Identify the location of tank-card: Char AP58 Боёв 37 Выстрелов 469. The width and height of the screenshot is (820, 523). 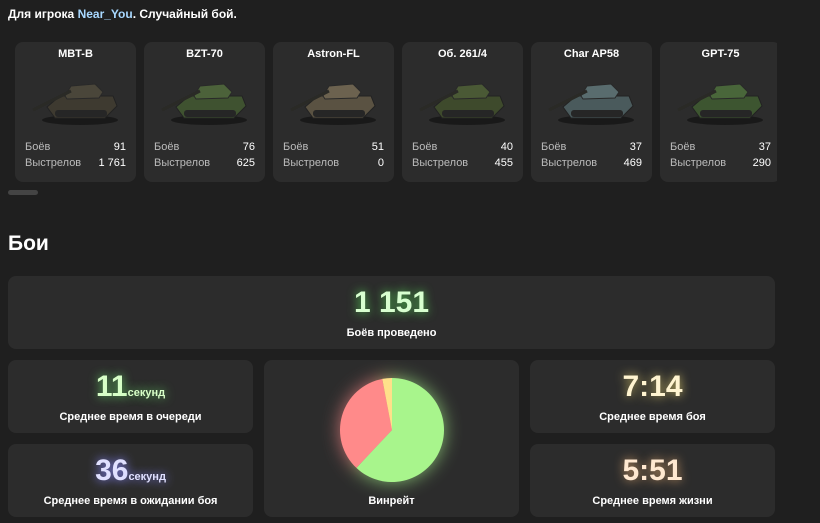
(591, 112).